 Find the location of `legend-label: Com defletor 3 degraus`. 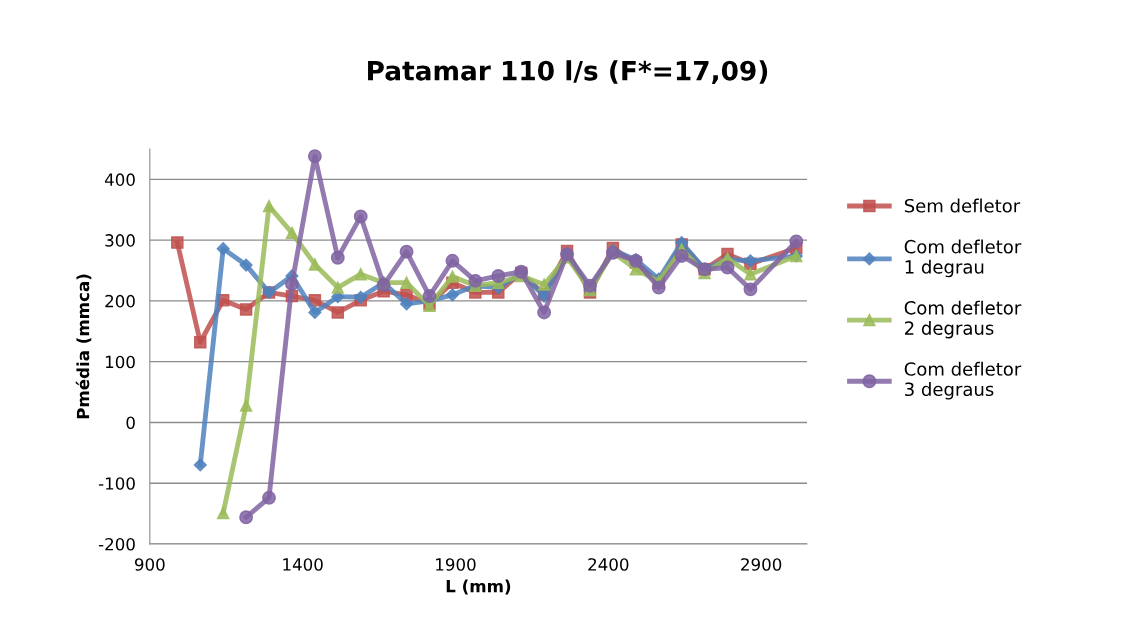

legend-label: Com defletor 3 degraus is located at coordinates (963, 380).